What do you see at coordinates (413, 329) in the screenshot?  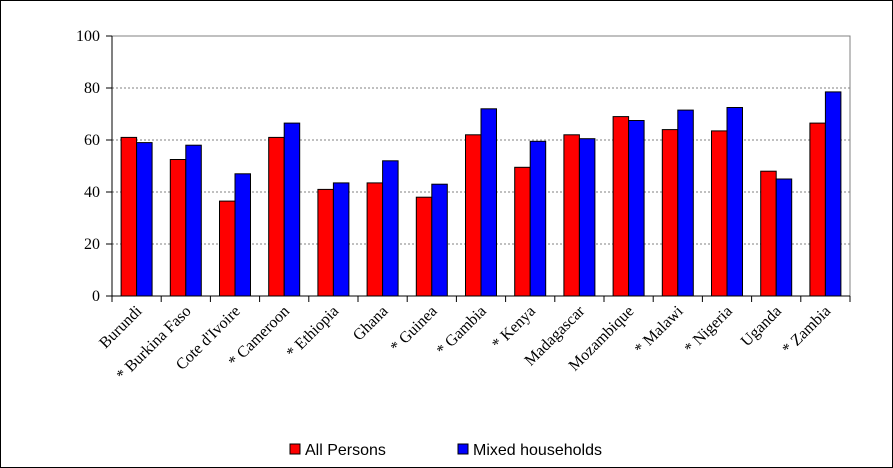 I see `x-tick-label: * Guinea` at bounding box center [413, 329].